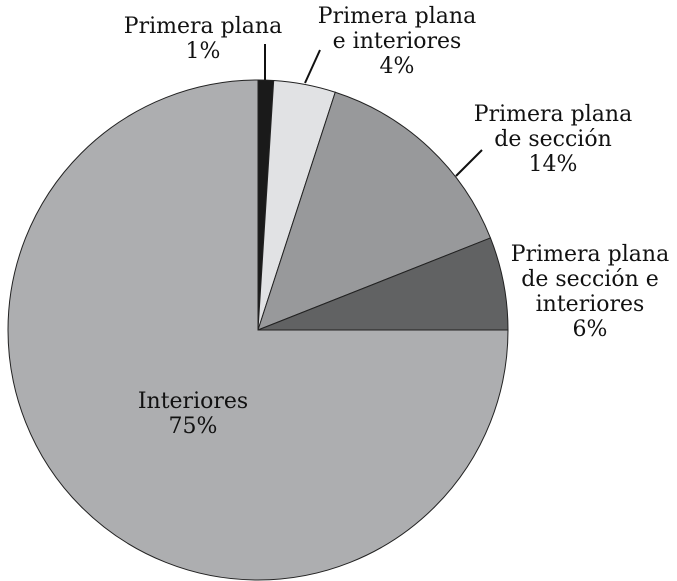 The height and width of the screenshot is (581, 677). I want to click on value-label: 1%, so click(203, 51).